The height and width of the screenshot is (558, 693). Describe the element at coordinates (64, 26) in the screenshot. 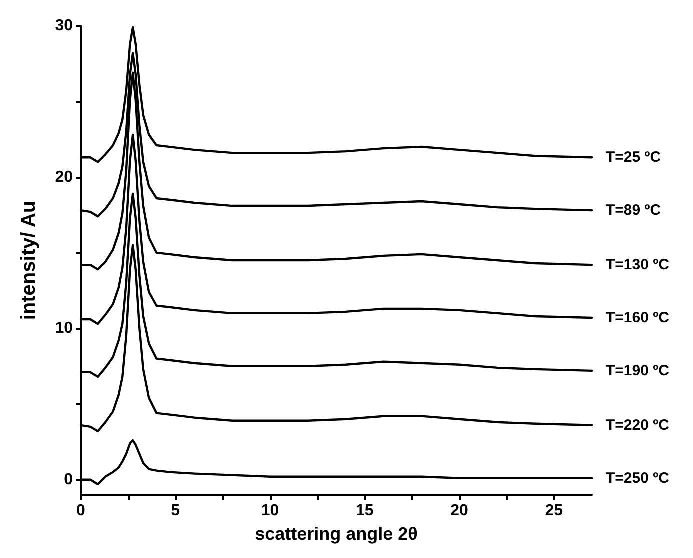

I see `y-tick-label: 30` at that location.